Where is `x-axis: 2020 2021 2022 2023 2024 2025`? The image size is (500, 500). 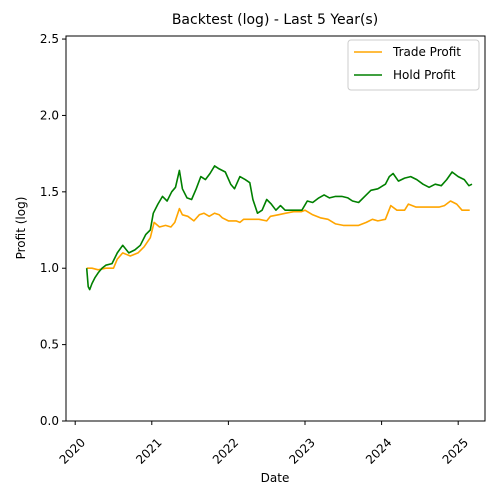 x-axis: 2020 2021 2022 2023 2024 2025 is located at coordinates (264, 444).